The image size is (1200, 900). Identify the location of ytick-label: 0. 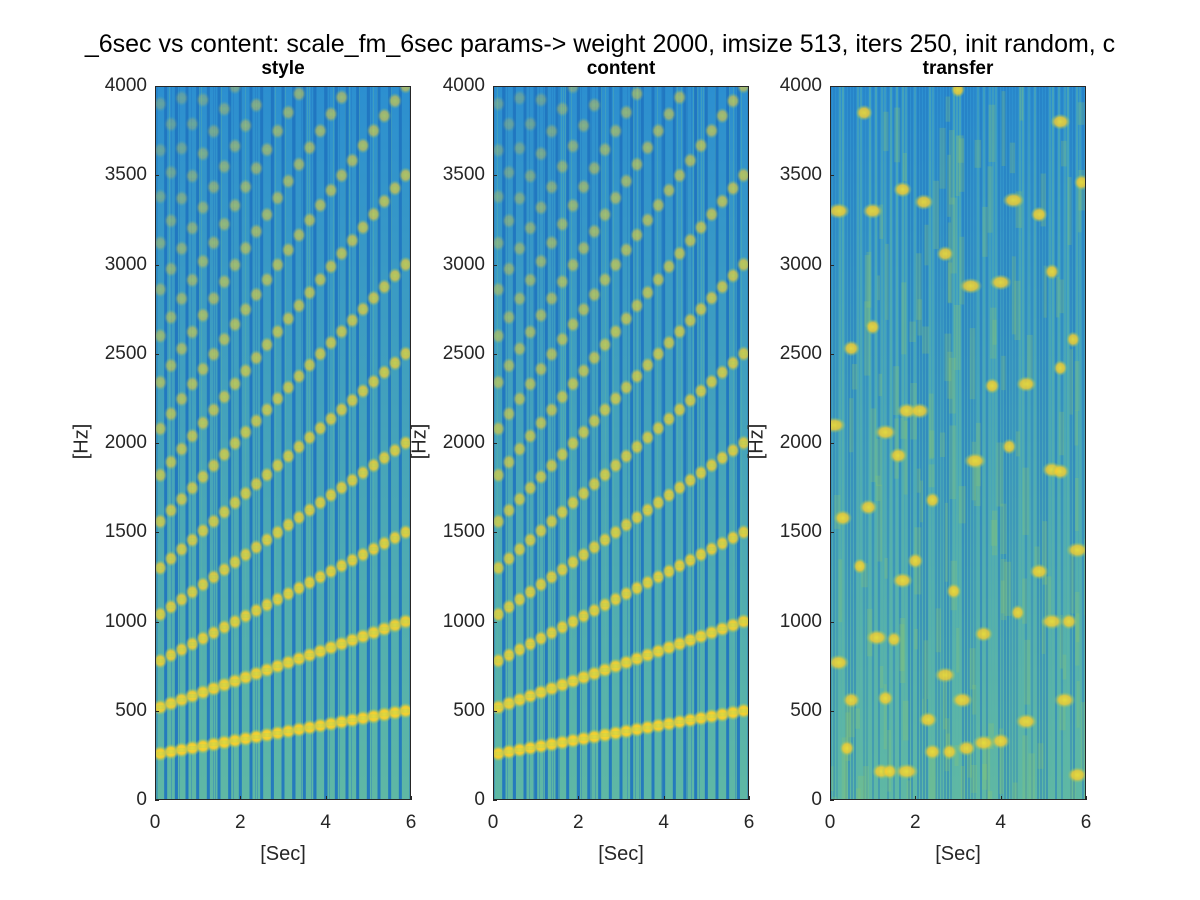
(141, 799).